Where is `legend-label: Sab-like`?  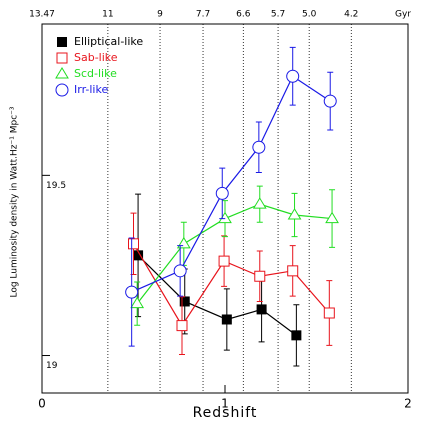 legend-label: Sab-like is located at coordinates (96, 57).